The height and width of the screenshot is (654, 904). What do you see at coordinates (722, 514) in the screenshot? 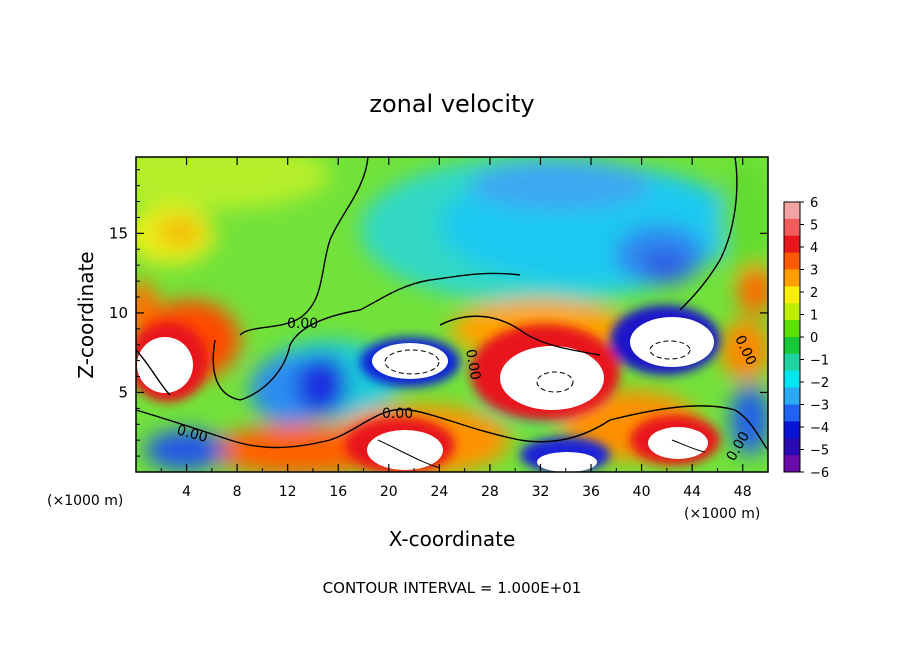
I see `x-unit-right: (×1000 m)` at bounding box center [722, 514].